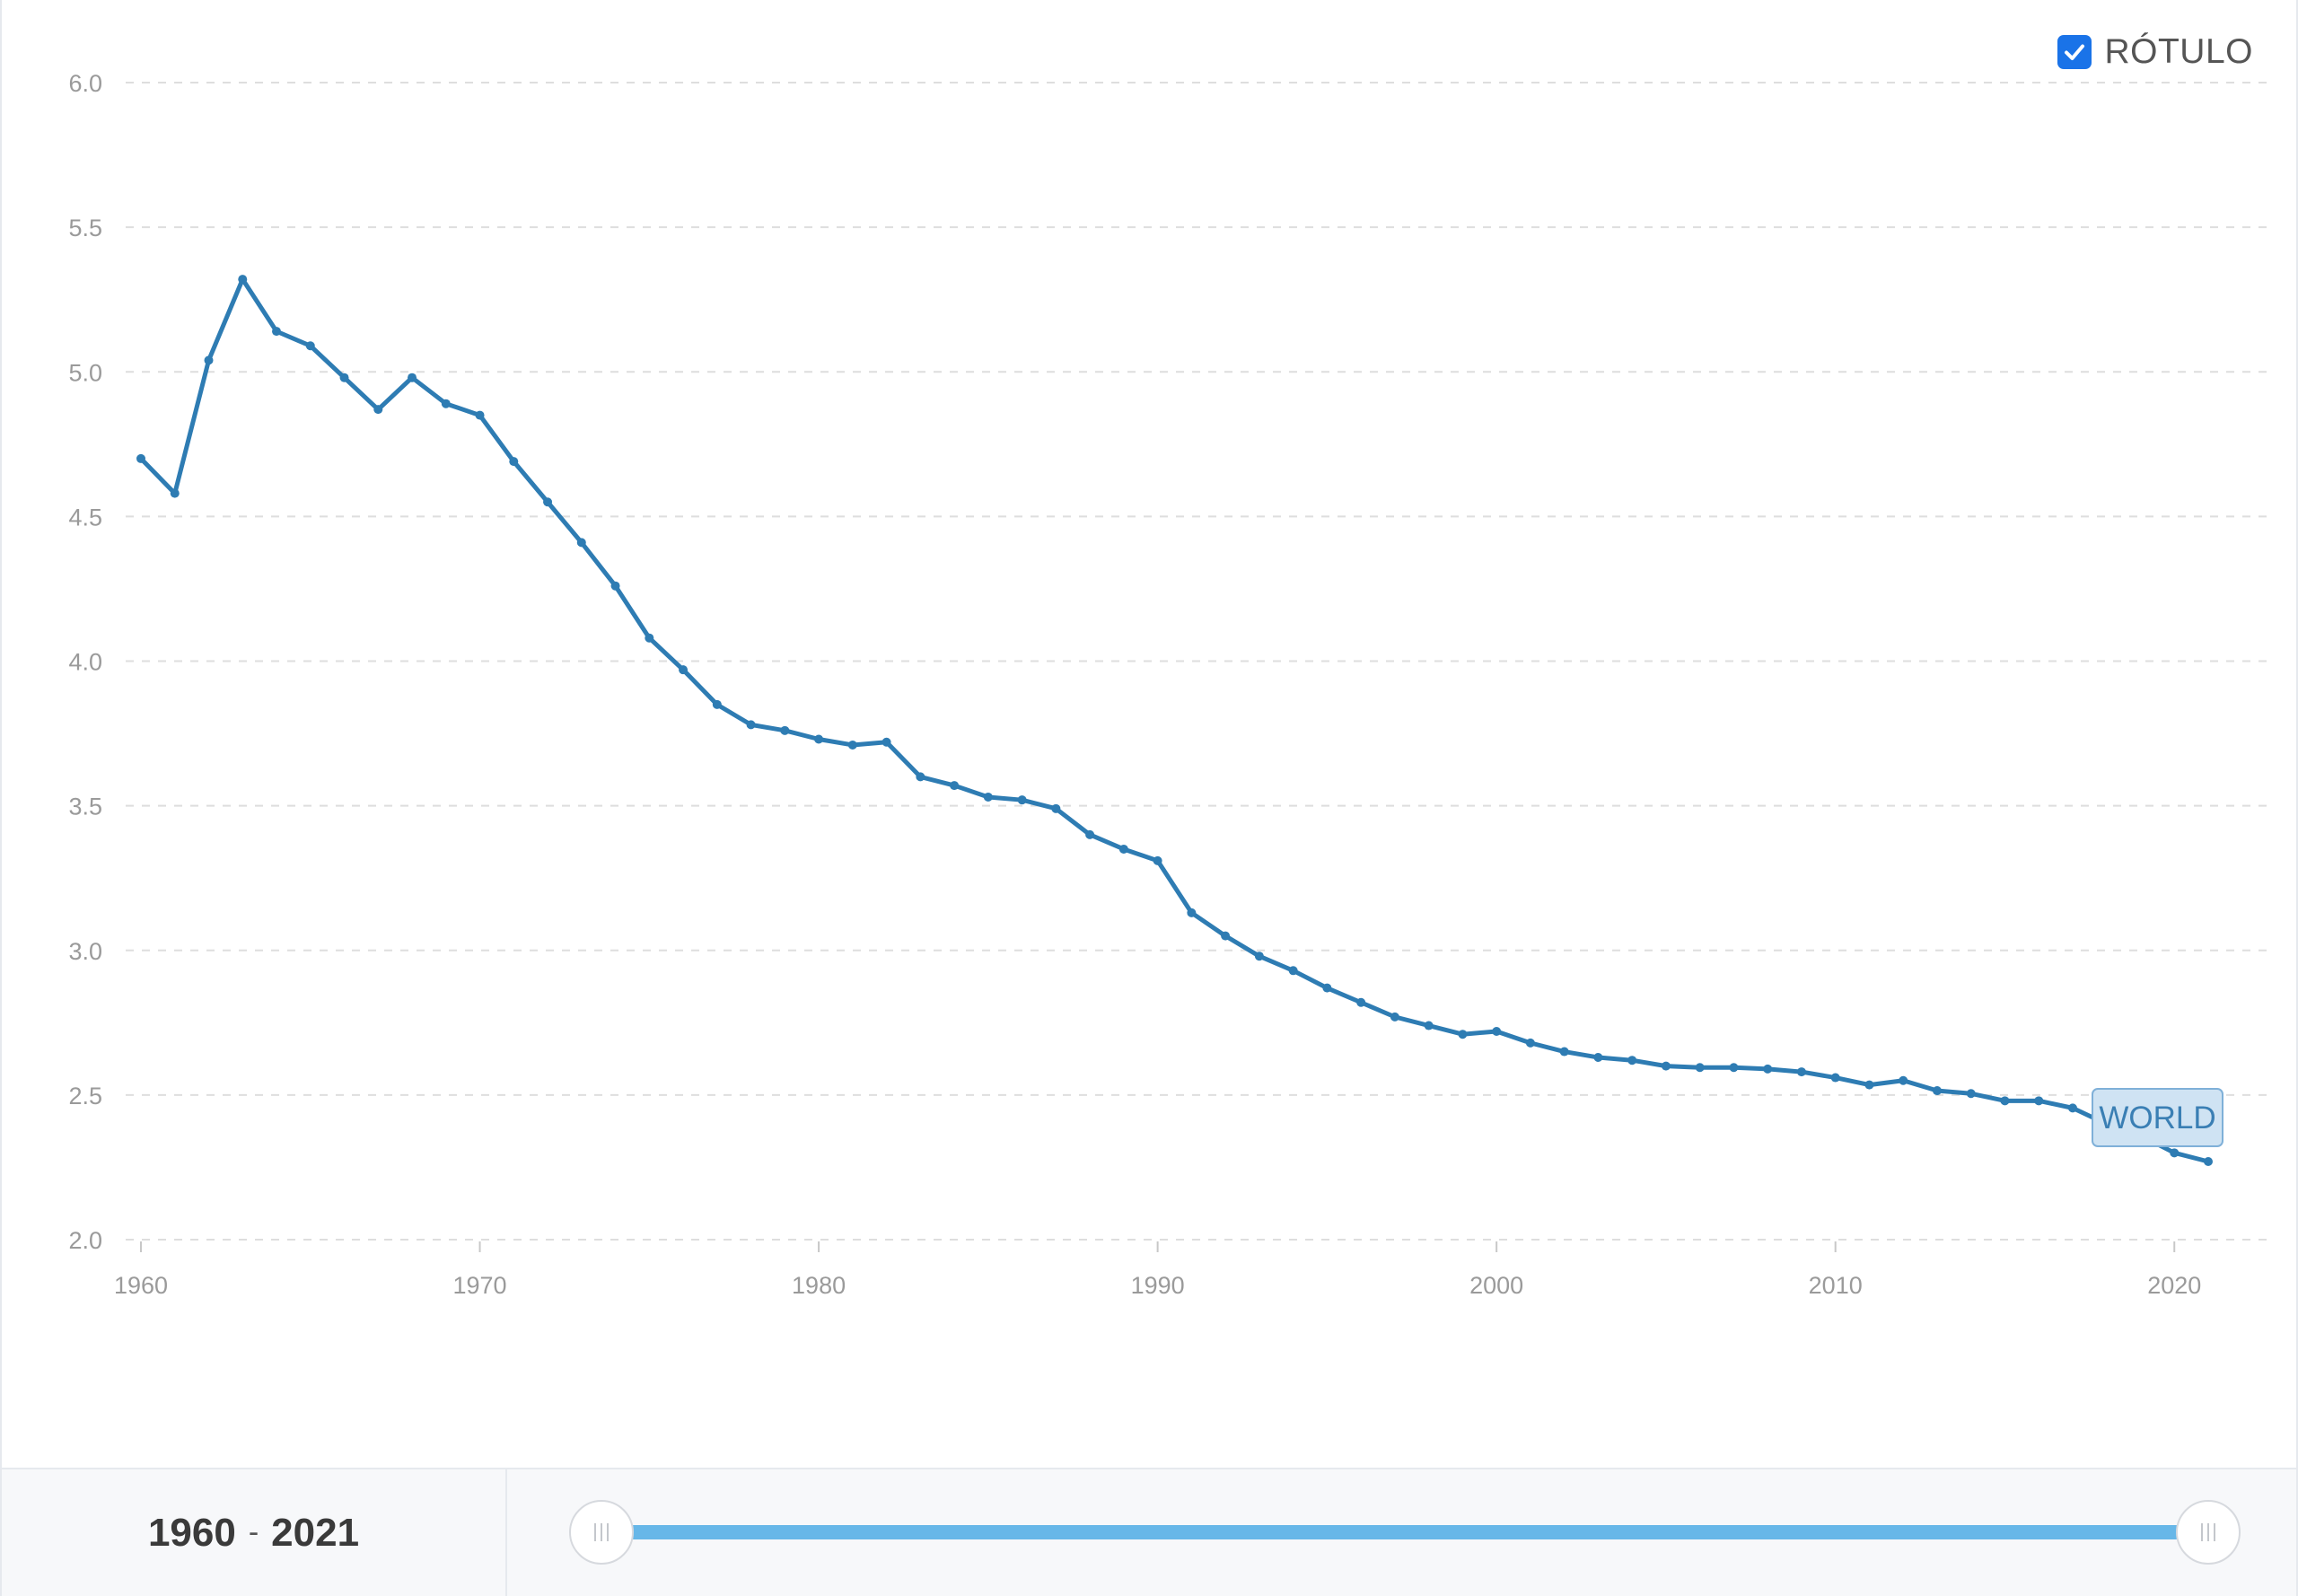 This screenshot has width=2298, height=1596. I want to click on year-range-bar: 1960 - 2021, so click(1149, 1532).